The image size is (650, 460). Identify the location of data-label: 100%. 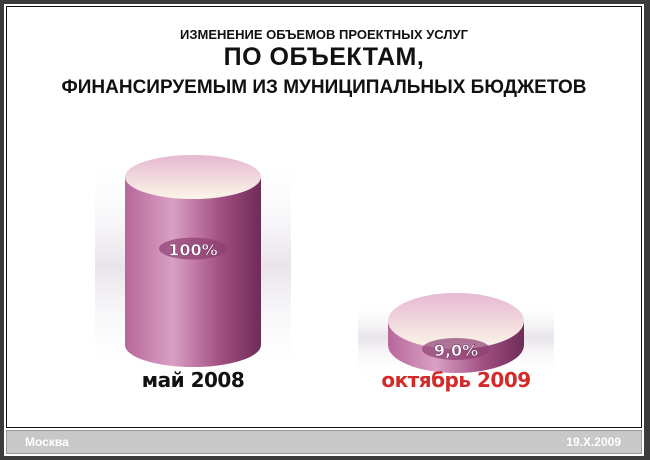
(192, 250).